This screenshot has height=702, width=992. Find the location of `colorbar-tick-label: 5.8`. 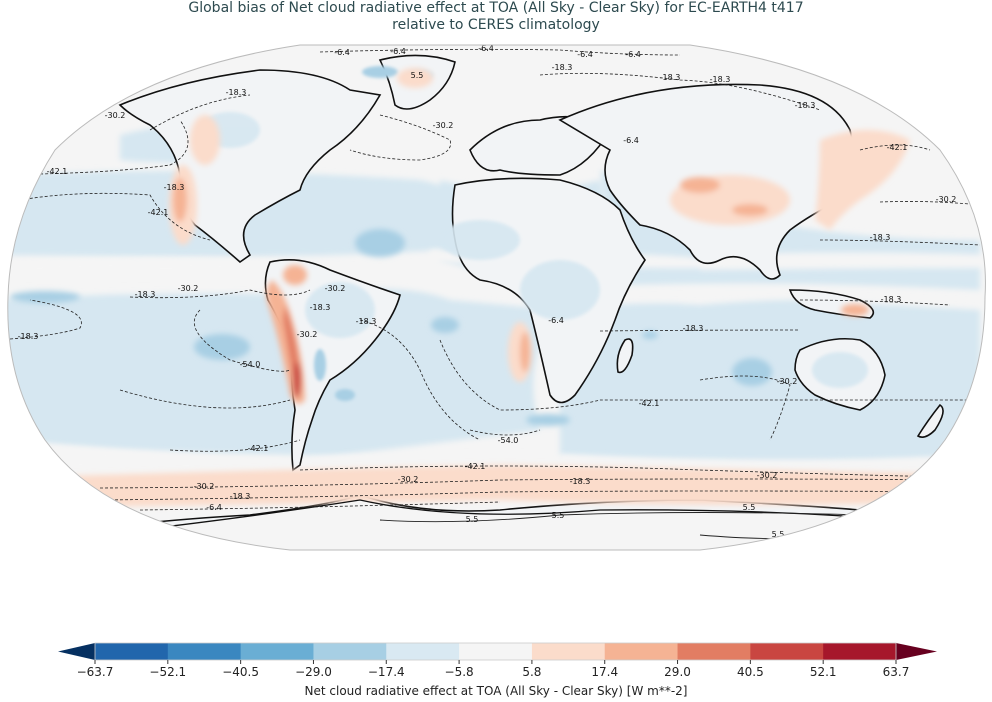

colorbar-tick-label: 5.8 is located at coordinates (532, 672).